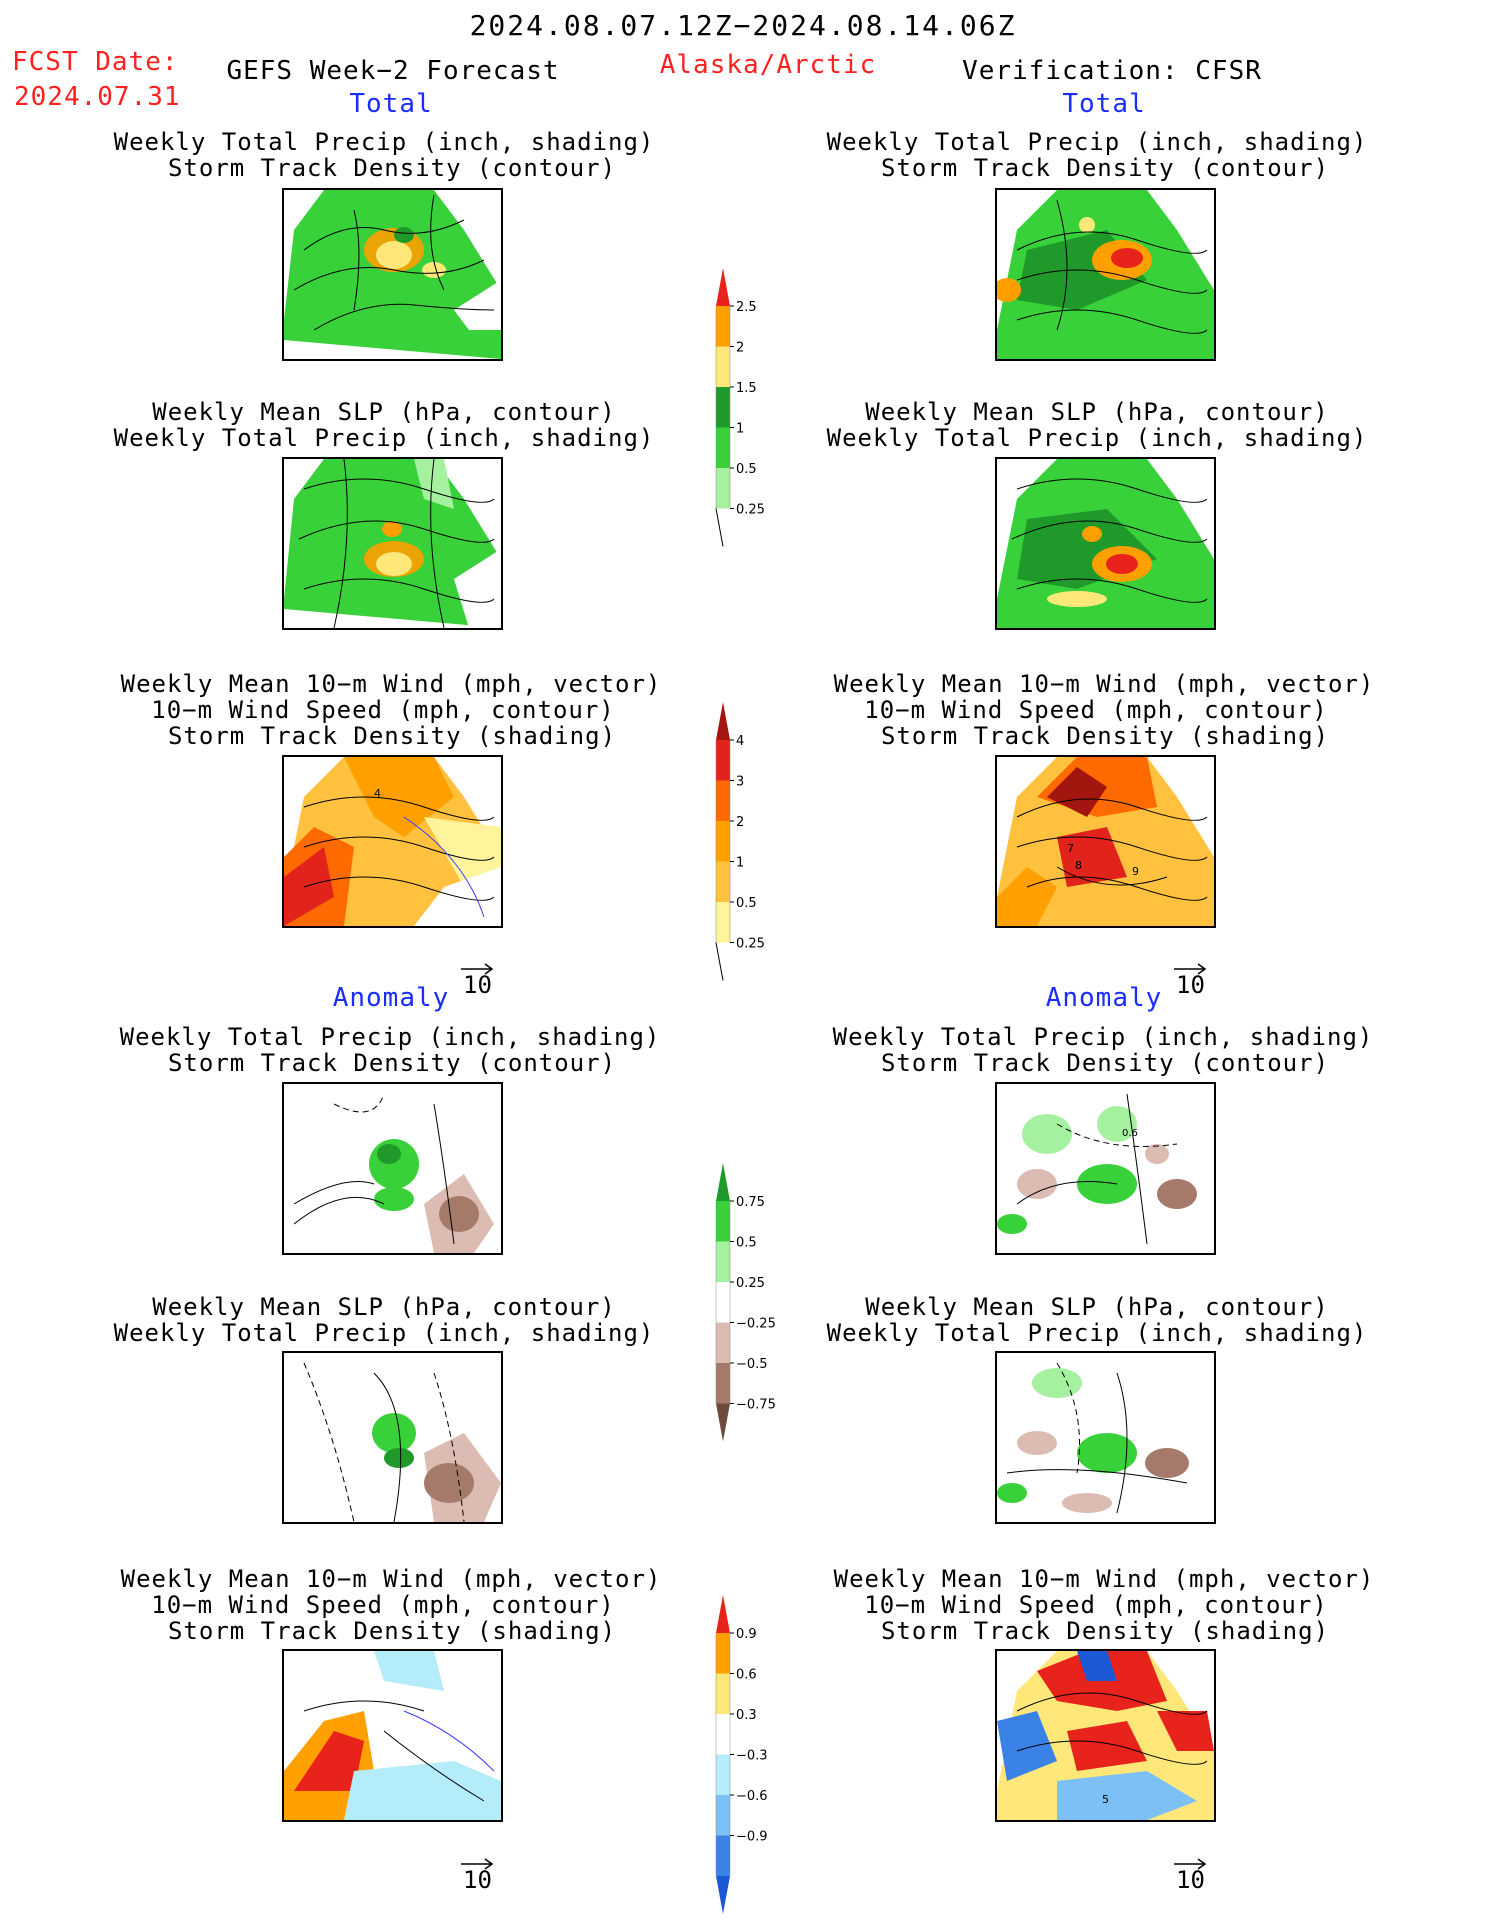 This screenshot has height=1925, width=1487. What do you see at coordinates (752, 1837) in the screenshot?
I see `storm_anom-tick-label: −0.9` at bounding box center [752, 1837].